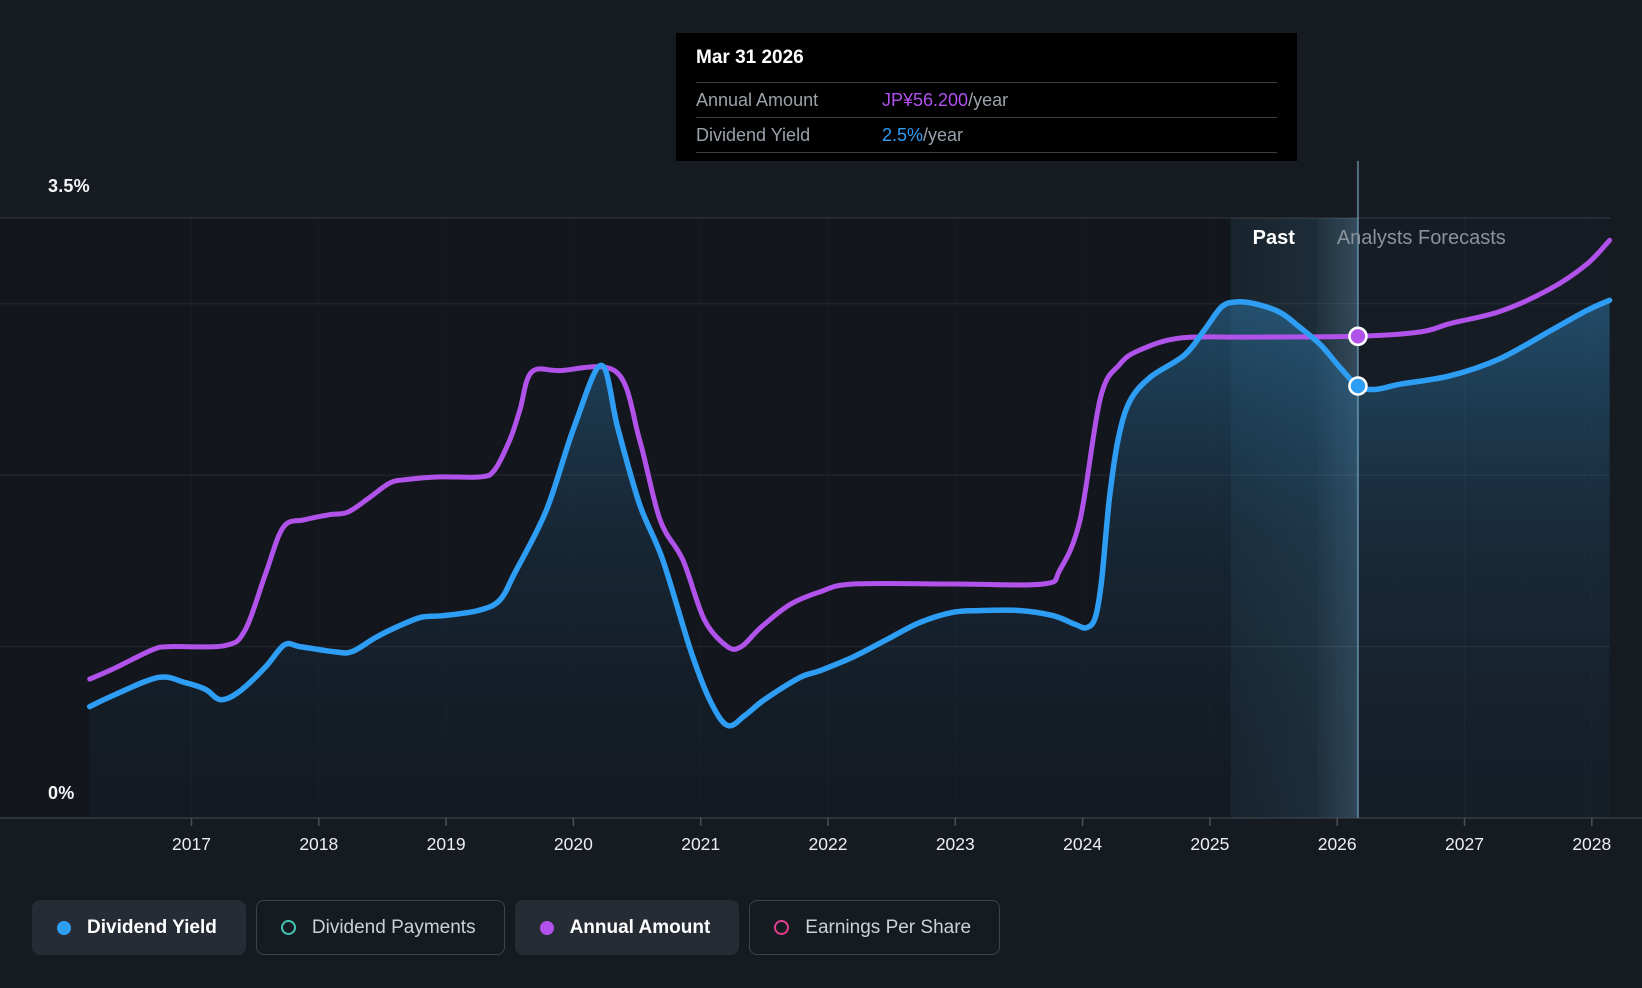 The height and width of the screenshot is (988, 1642). I want to click on x-axis-ticks, so click(891, 822).